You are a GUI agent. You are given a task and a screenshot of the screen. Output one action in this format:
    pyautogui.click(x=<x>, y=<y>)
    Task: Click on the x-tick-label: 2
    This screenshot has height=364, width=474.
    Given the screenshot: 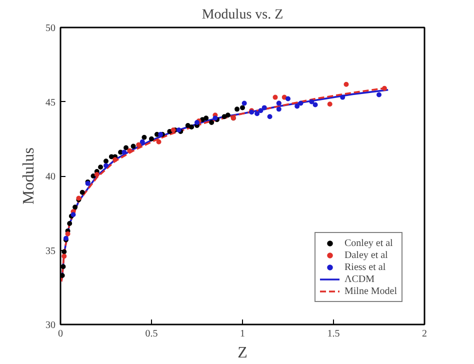 What is the action you would take?
    pyautogui.click(x=424, y=334)
    